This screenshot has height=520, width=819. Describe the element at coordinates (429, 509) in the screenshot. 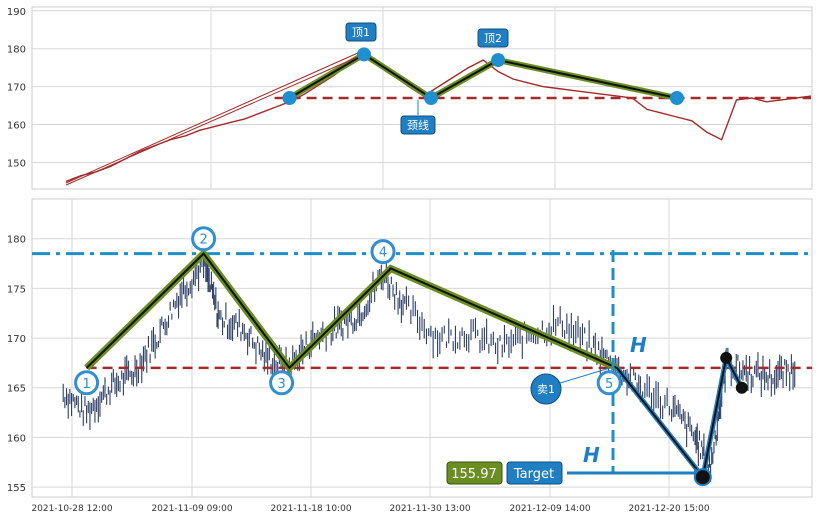

I see `bottom-x-tick-label: 2021-11-30 13:00` at that location.